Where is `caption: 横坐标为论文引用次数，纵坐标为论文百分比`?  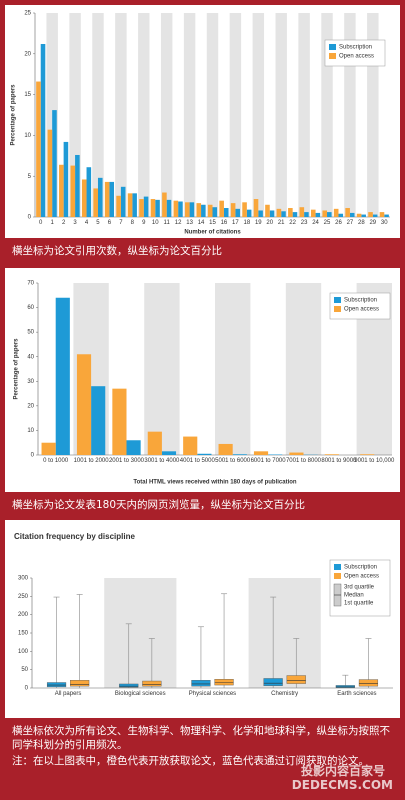
caption: 横坐标为论文引用次数，纵坐标为论文百分比 is located at coordinates (117, 251).